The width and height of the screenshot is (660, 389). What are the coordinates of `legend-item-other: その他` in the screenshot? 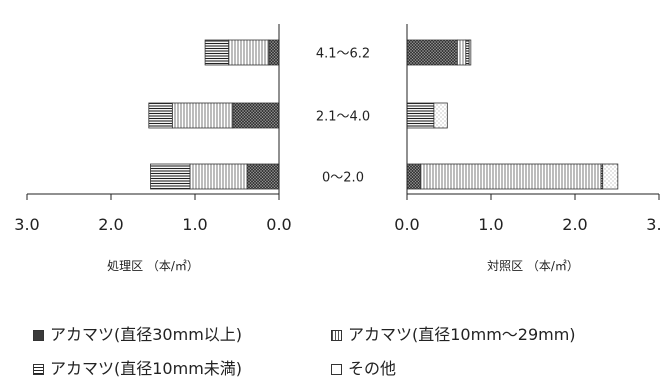 It's located at (363, 367).